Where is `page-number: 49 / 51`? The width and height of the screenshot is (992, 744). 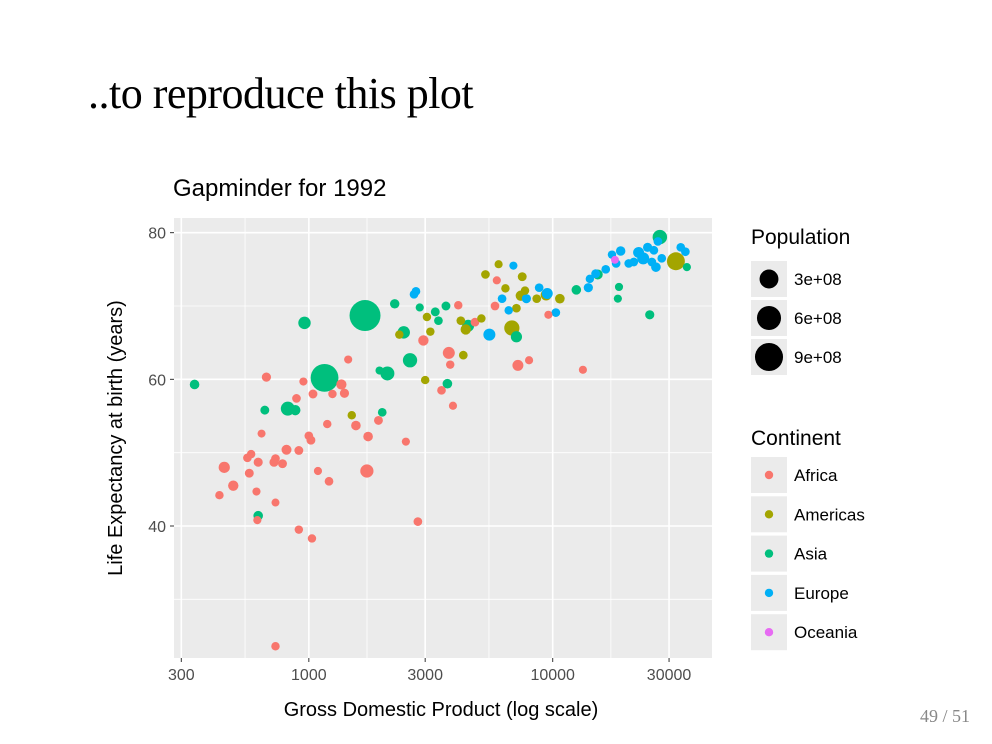 page-number: 49 / 51 is located at coordinates (944, 716).